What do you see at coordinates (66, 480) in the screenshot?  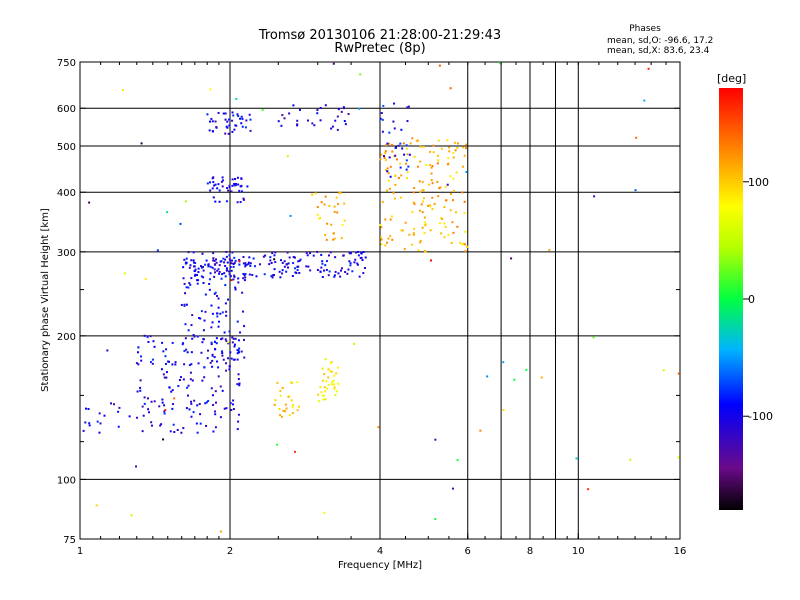 I see `y-tick-label: 100` at bounding box center [66, 480].